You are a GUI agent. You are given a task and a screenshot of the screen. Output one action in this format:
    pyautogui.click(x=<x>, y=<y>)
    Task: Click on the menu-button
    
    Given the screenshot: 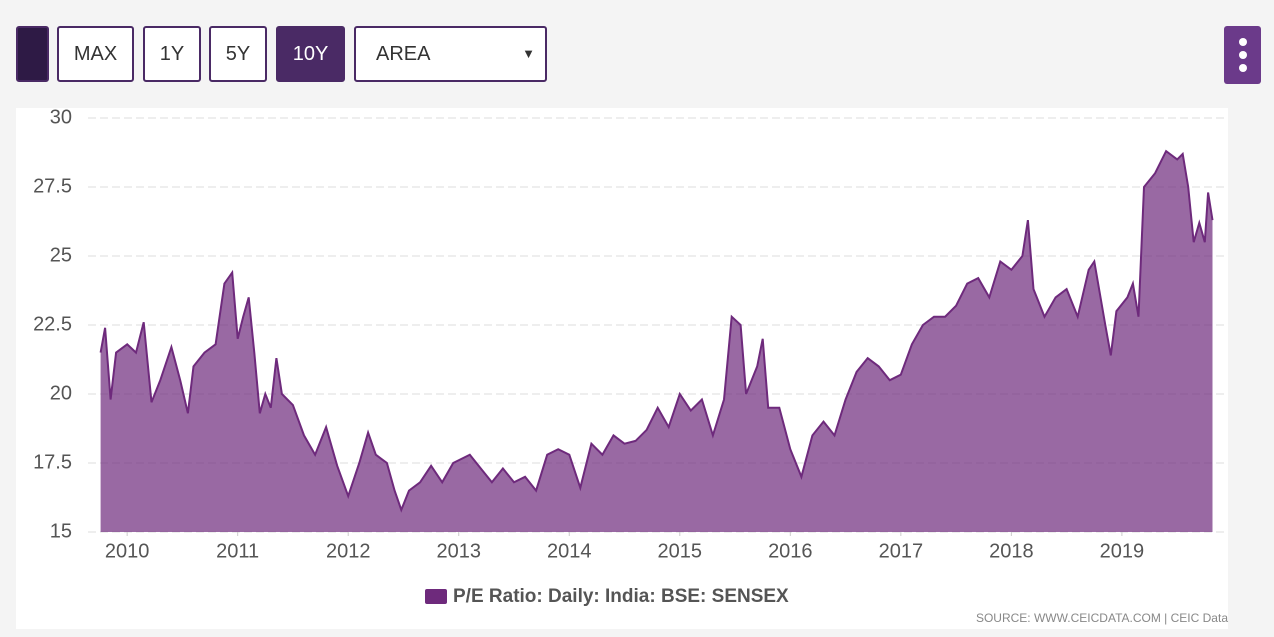 What is the action you would take?
    pyautogui.click(x=1242, y=55)
    